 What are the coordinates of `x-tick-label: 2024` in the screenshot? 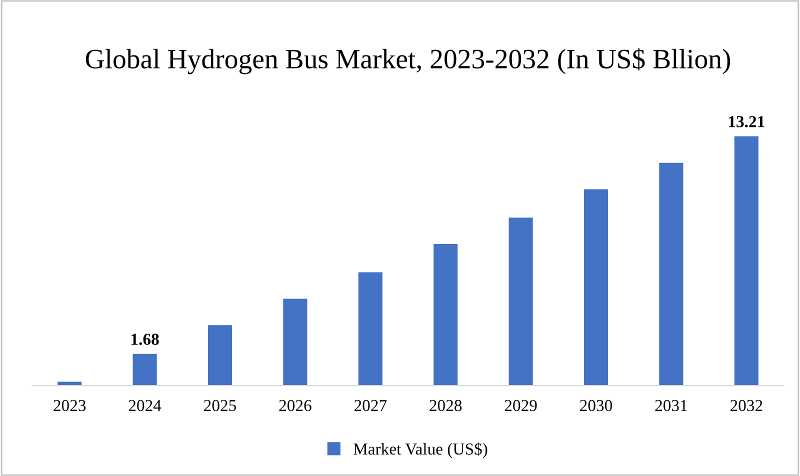 It's located at (145, 406).